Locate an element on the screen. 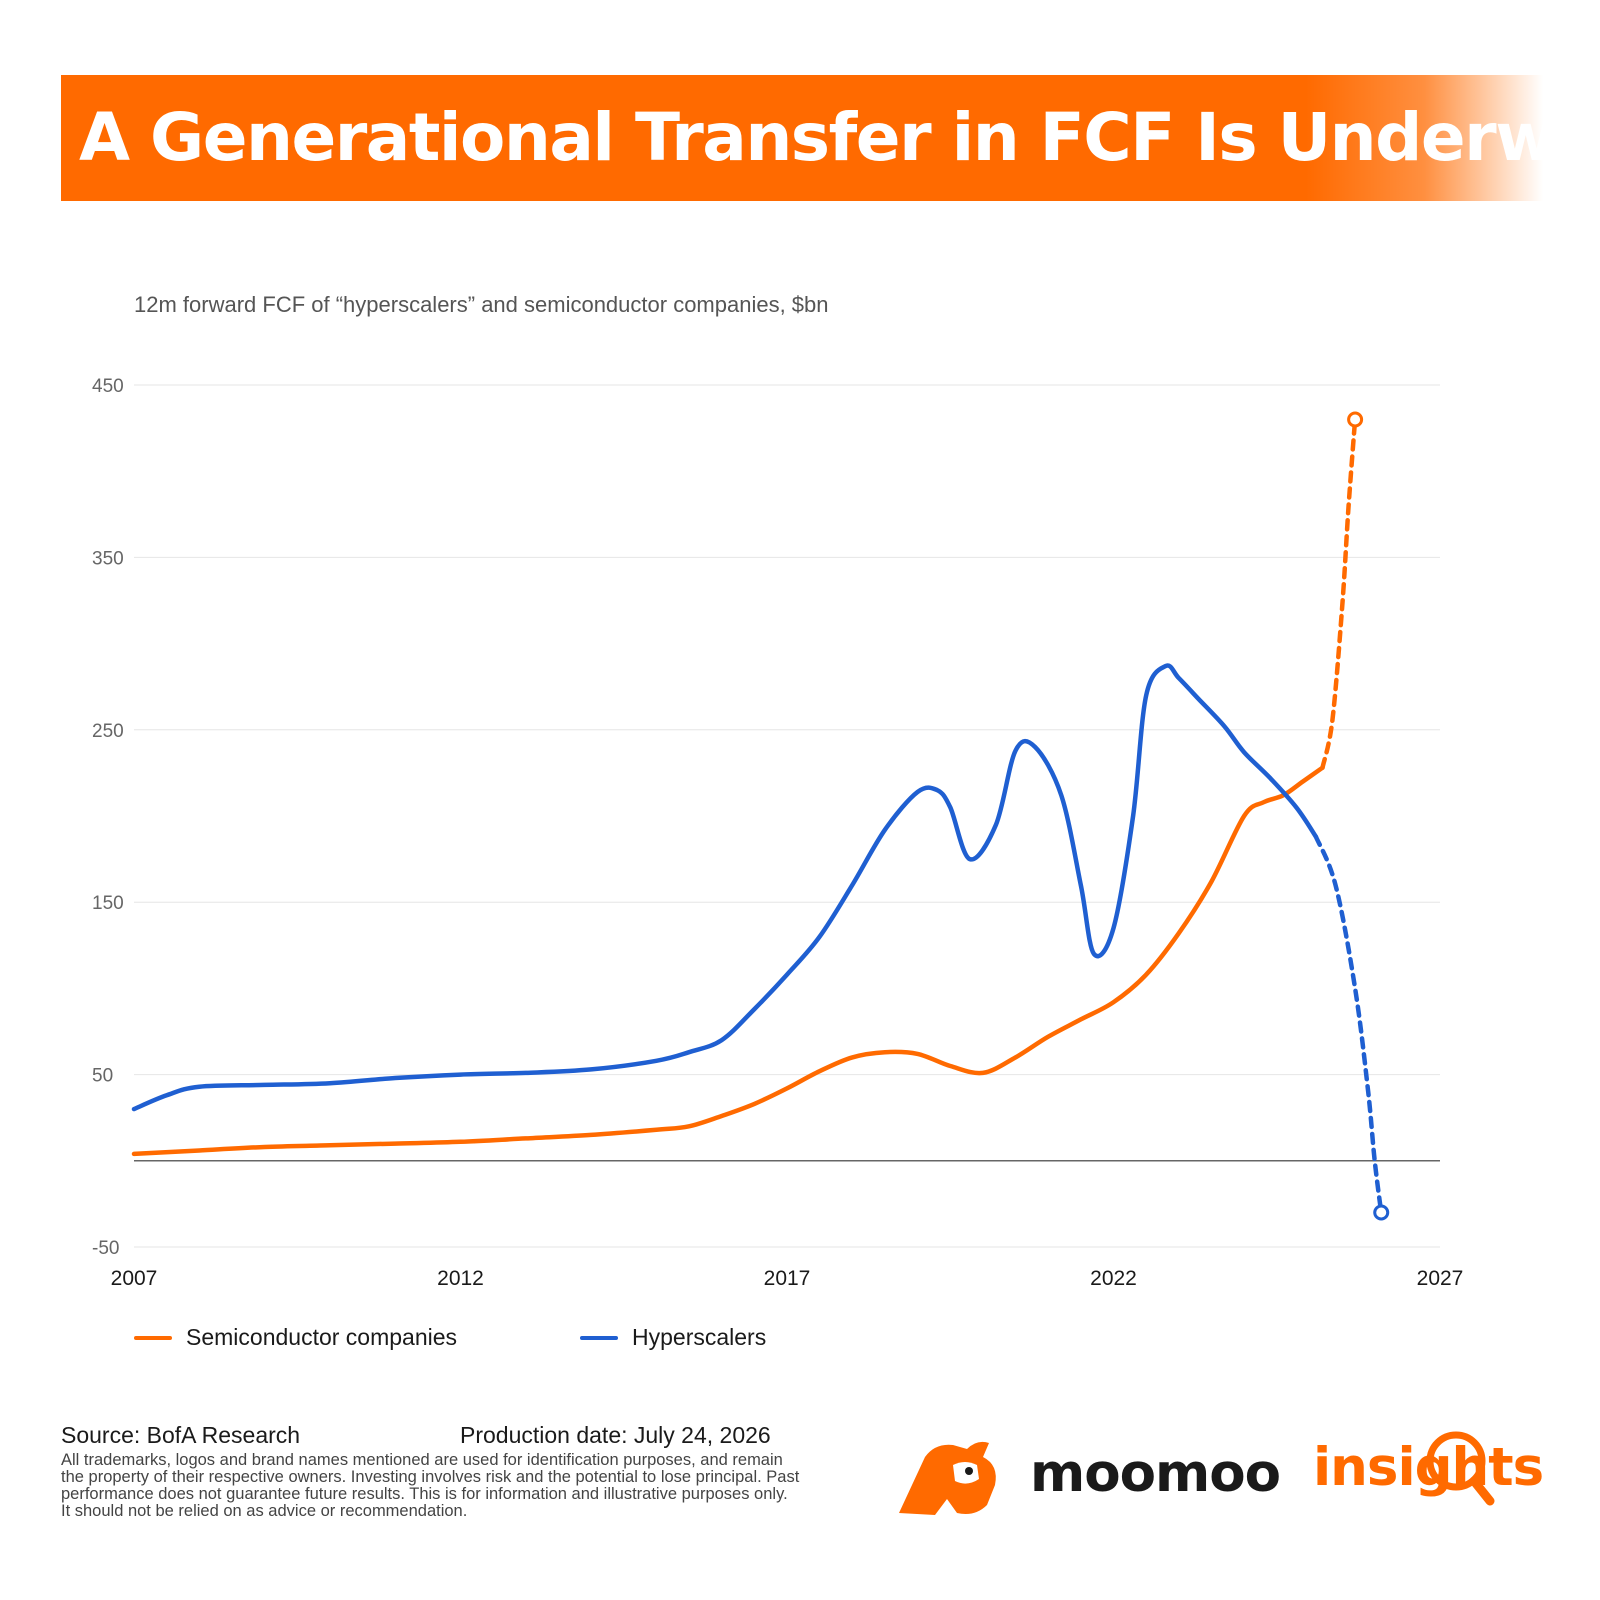 This screenshot has width=1600, height=1600. y-tick-label: 450 is located at coordinates (108, 386).